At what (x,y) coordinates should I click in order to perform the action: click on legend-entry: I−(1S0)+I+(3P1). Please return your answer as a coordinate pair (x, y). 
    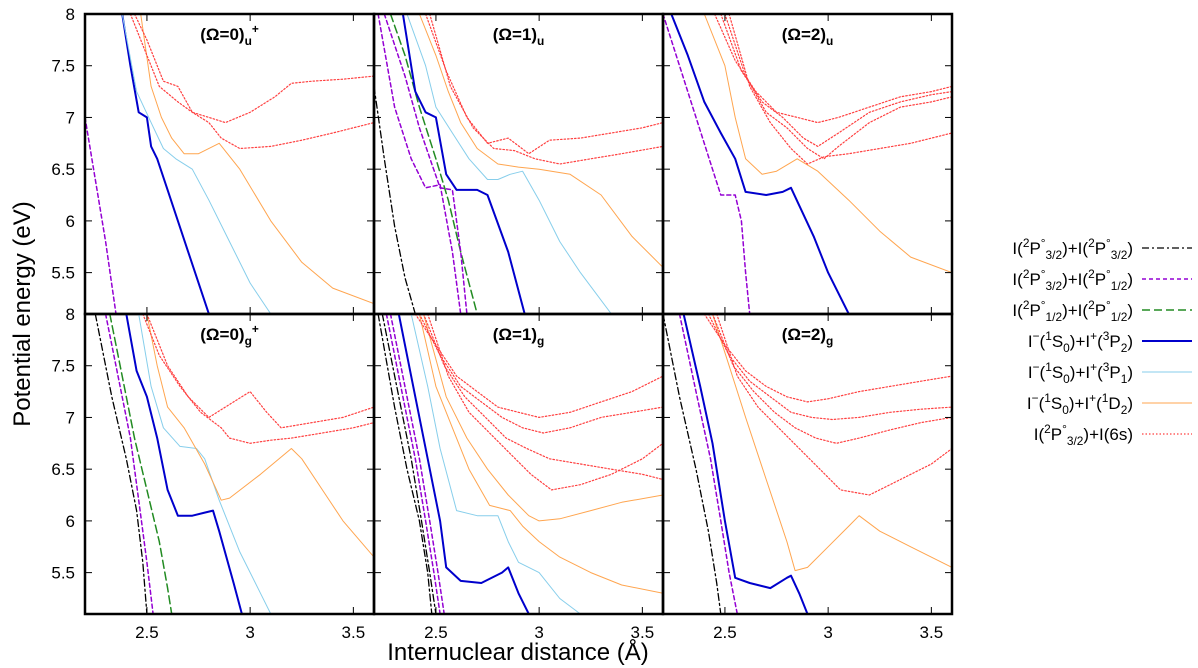
    Looking at the image, I should click on (1110, 373).